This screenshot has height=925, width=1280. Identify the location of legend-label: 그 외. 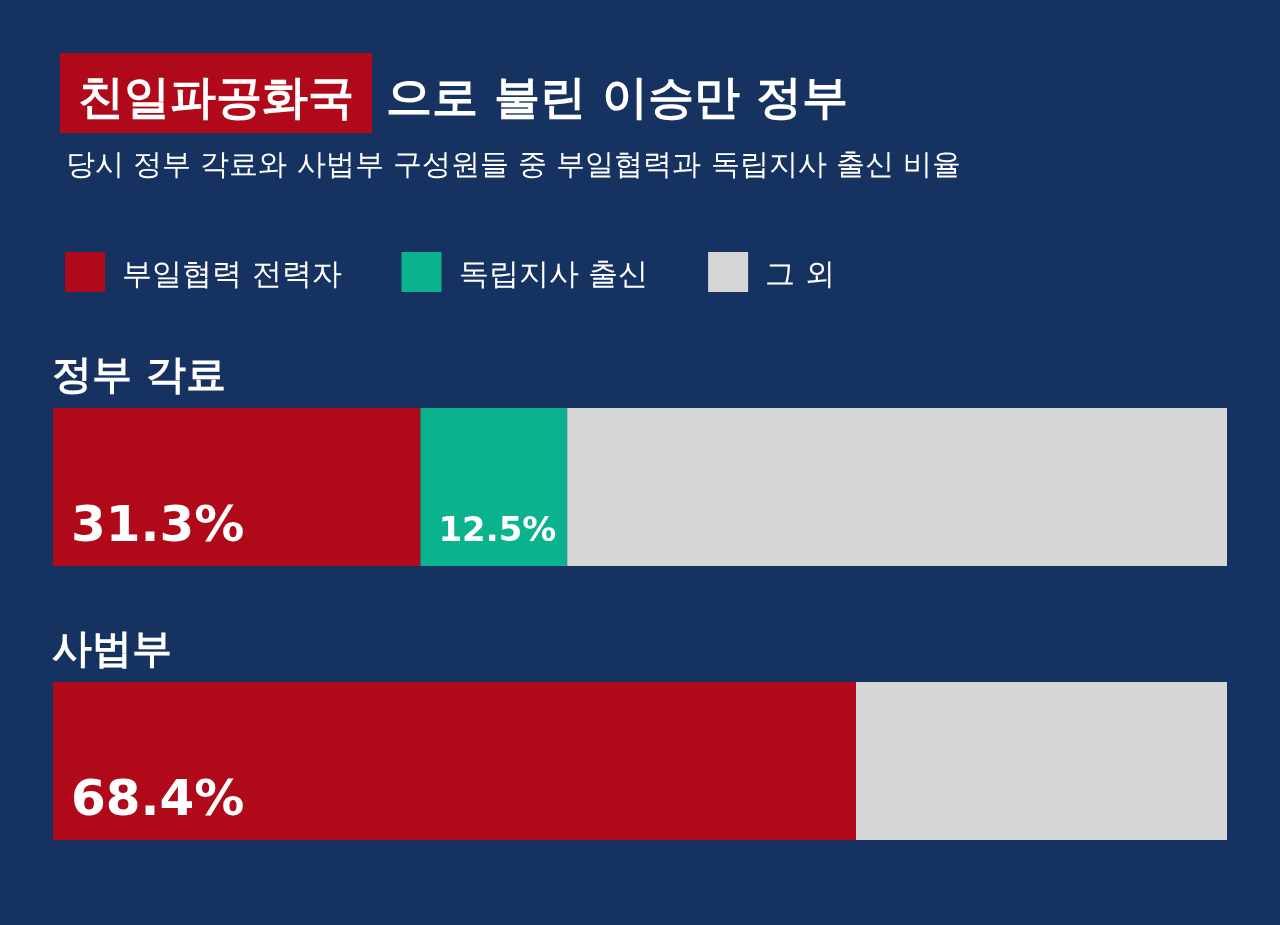
(800, 273).